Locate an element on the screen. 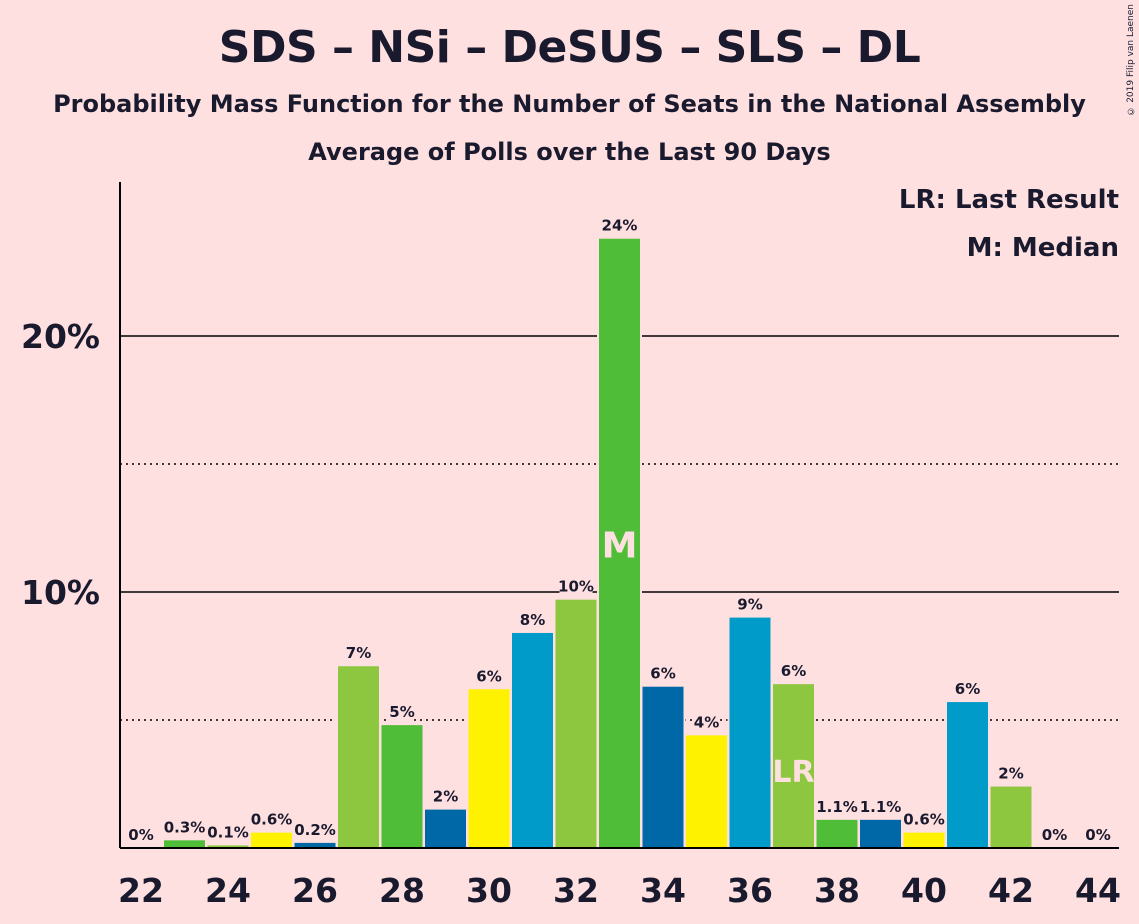 This screenshot has height=924, width=1139. bar-label-42: 2% is located at coordinates (1010, 774).